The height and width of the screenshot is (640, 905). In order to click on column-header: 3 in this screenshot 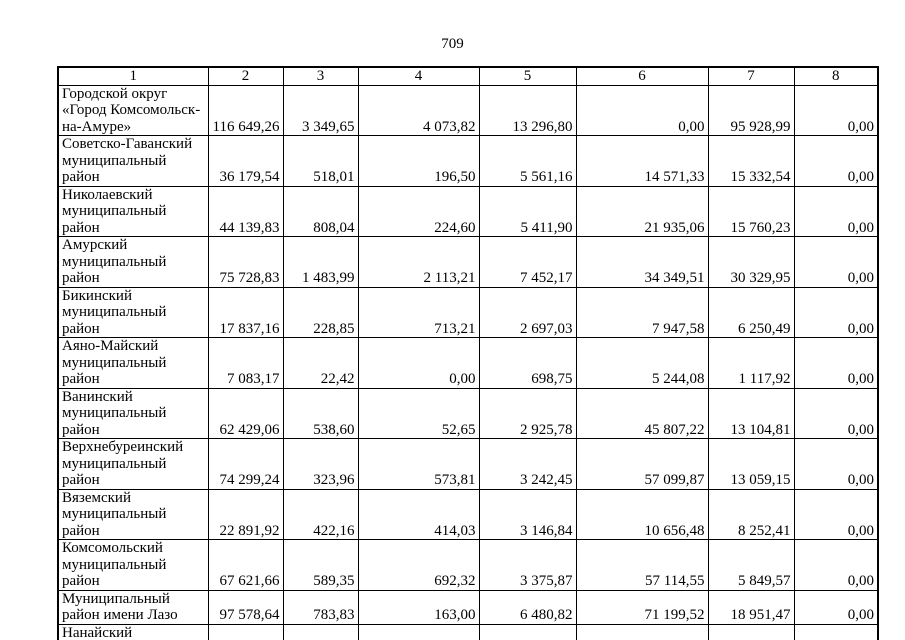, I will do `click(320, 76)`.